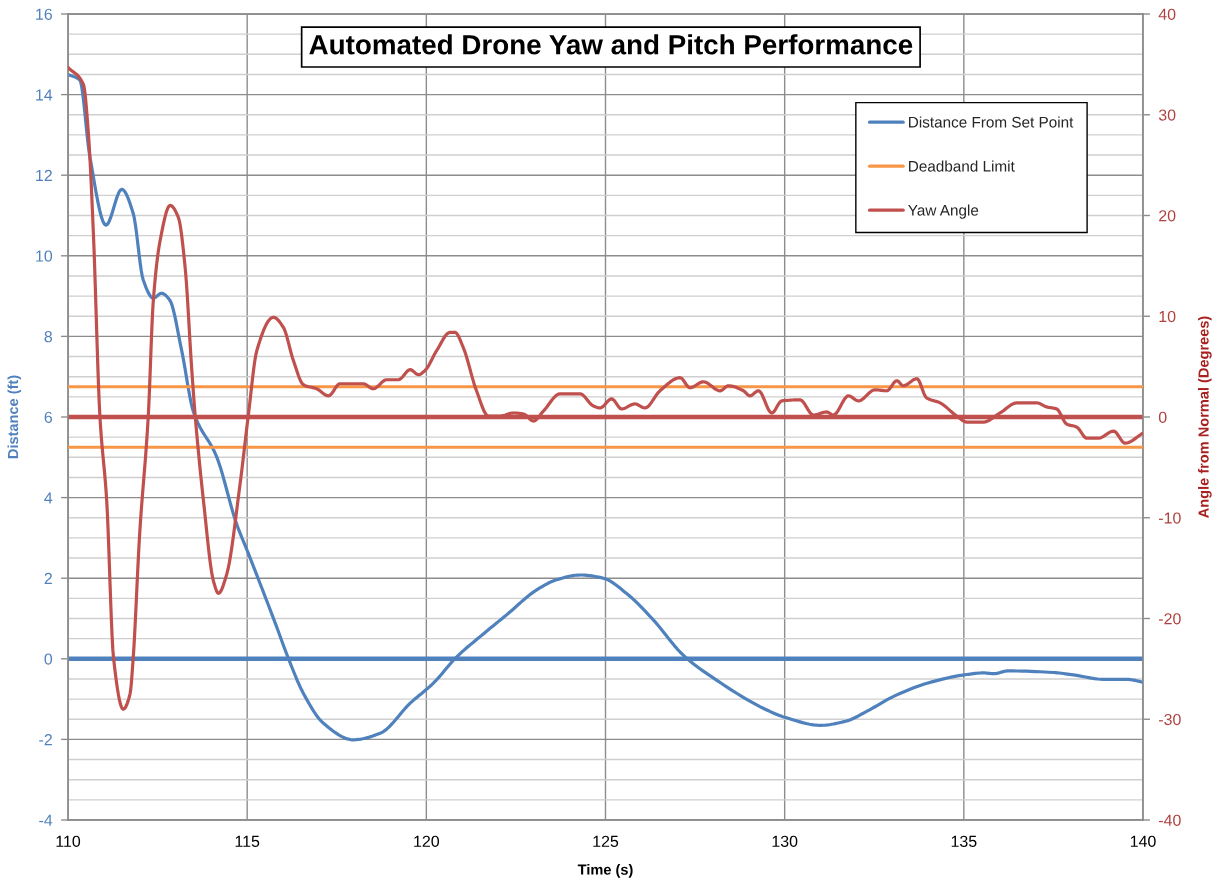 The width and height of the screenshot is (1224, 884). Describe the element at coordinates (48, 498) in the screenshot. I see `y-tick-label: 4` at that location.